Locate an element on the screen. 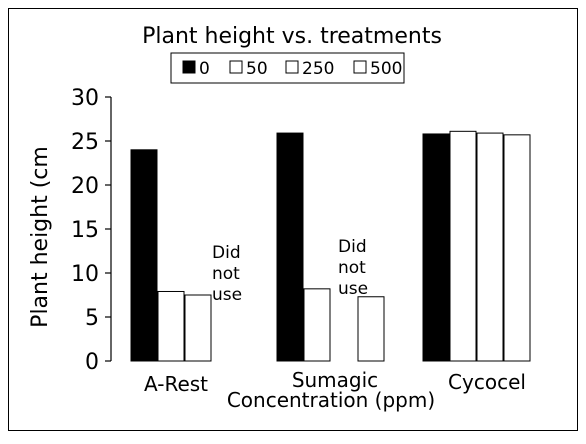 This screenshot has height=444, width=586. bar-series-0-a-rest is located at coordinates (144, 255).